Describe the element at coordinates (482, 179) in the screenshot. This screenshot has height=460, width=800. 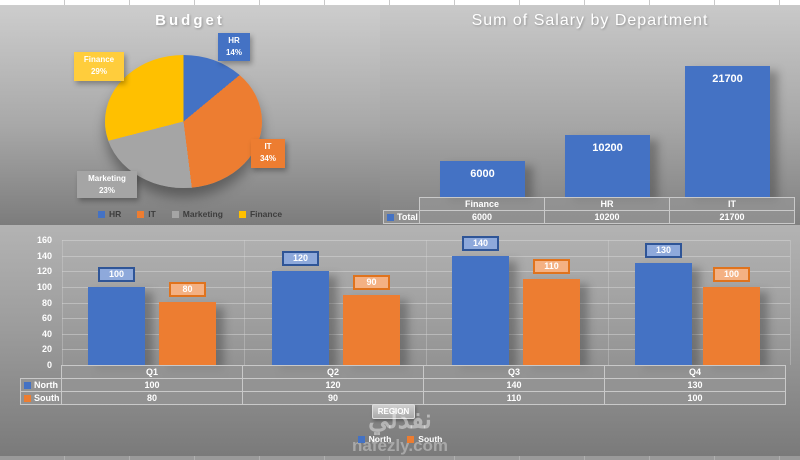
I see `bar-finance: 6000` at that location.